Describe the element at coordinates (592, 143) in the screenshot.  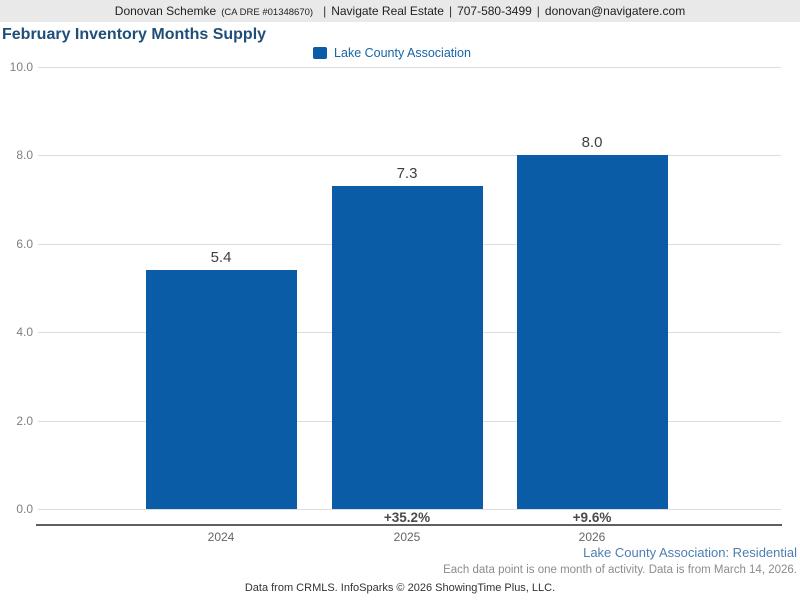
I see `bar-value-label: 8.0` at that location.